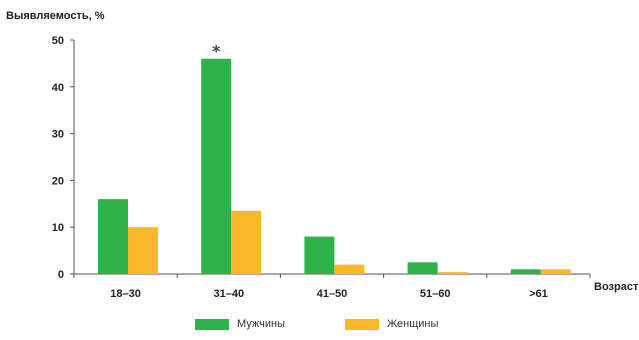  Describe the element at coordinates (61, 275) in the screenshot. I see `y-tick-label: 0` at that location.